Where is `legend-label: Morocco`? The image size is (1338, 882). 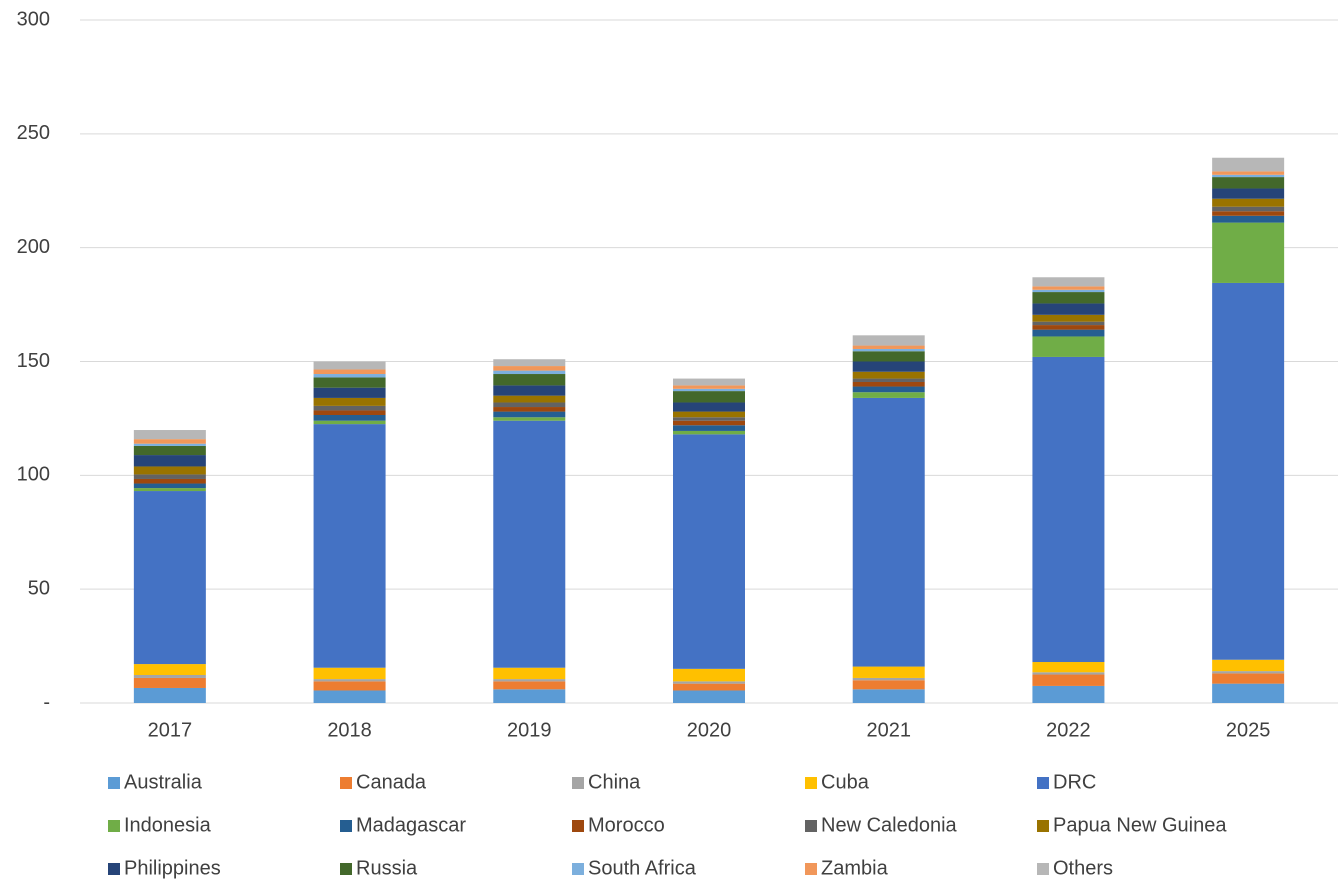 legend-label: Morocco is located at coordinates (626, 825).